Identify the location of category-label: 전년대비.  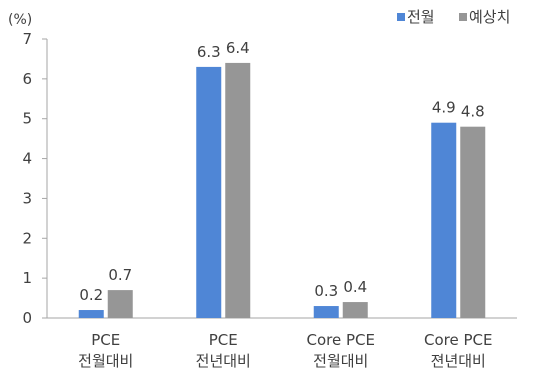
(223, 361).